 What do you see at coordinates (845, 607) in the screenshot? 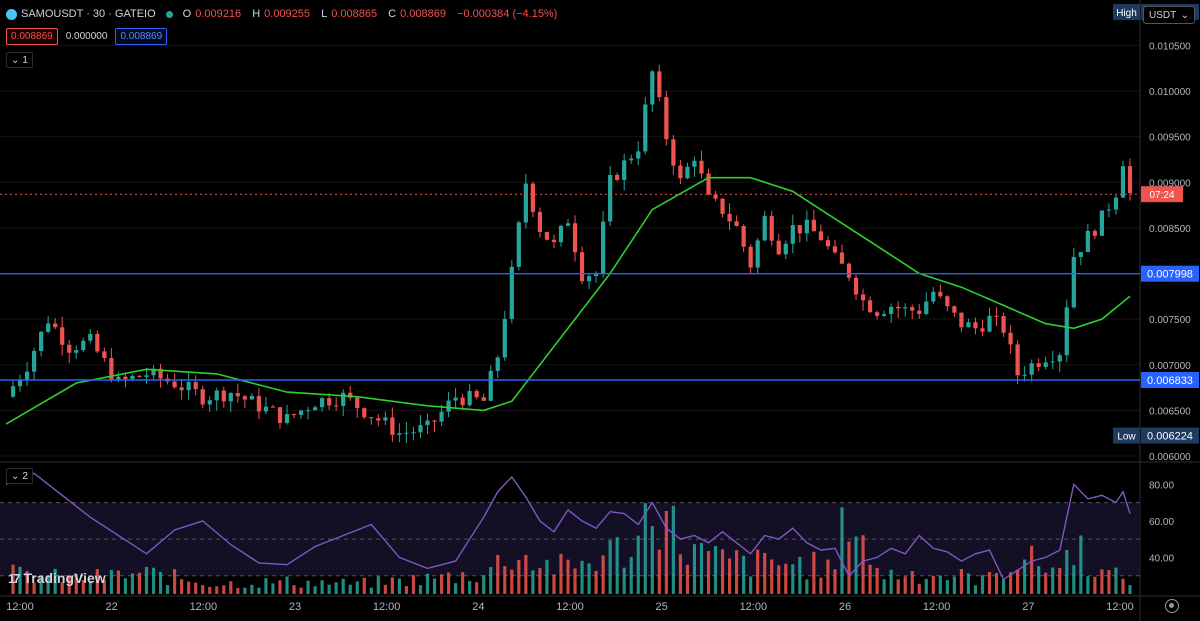
I see `time-tick-label: 26` at bounding box center [845, 607].